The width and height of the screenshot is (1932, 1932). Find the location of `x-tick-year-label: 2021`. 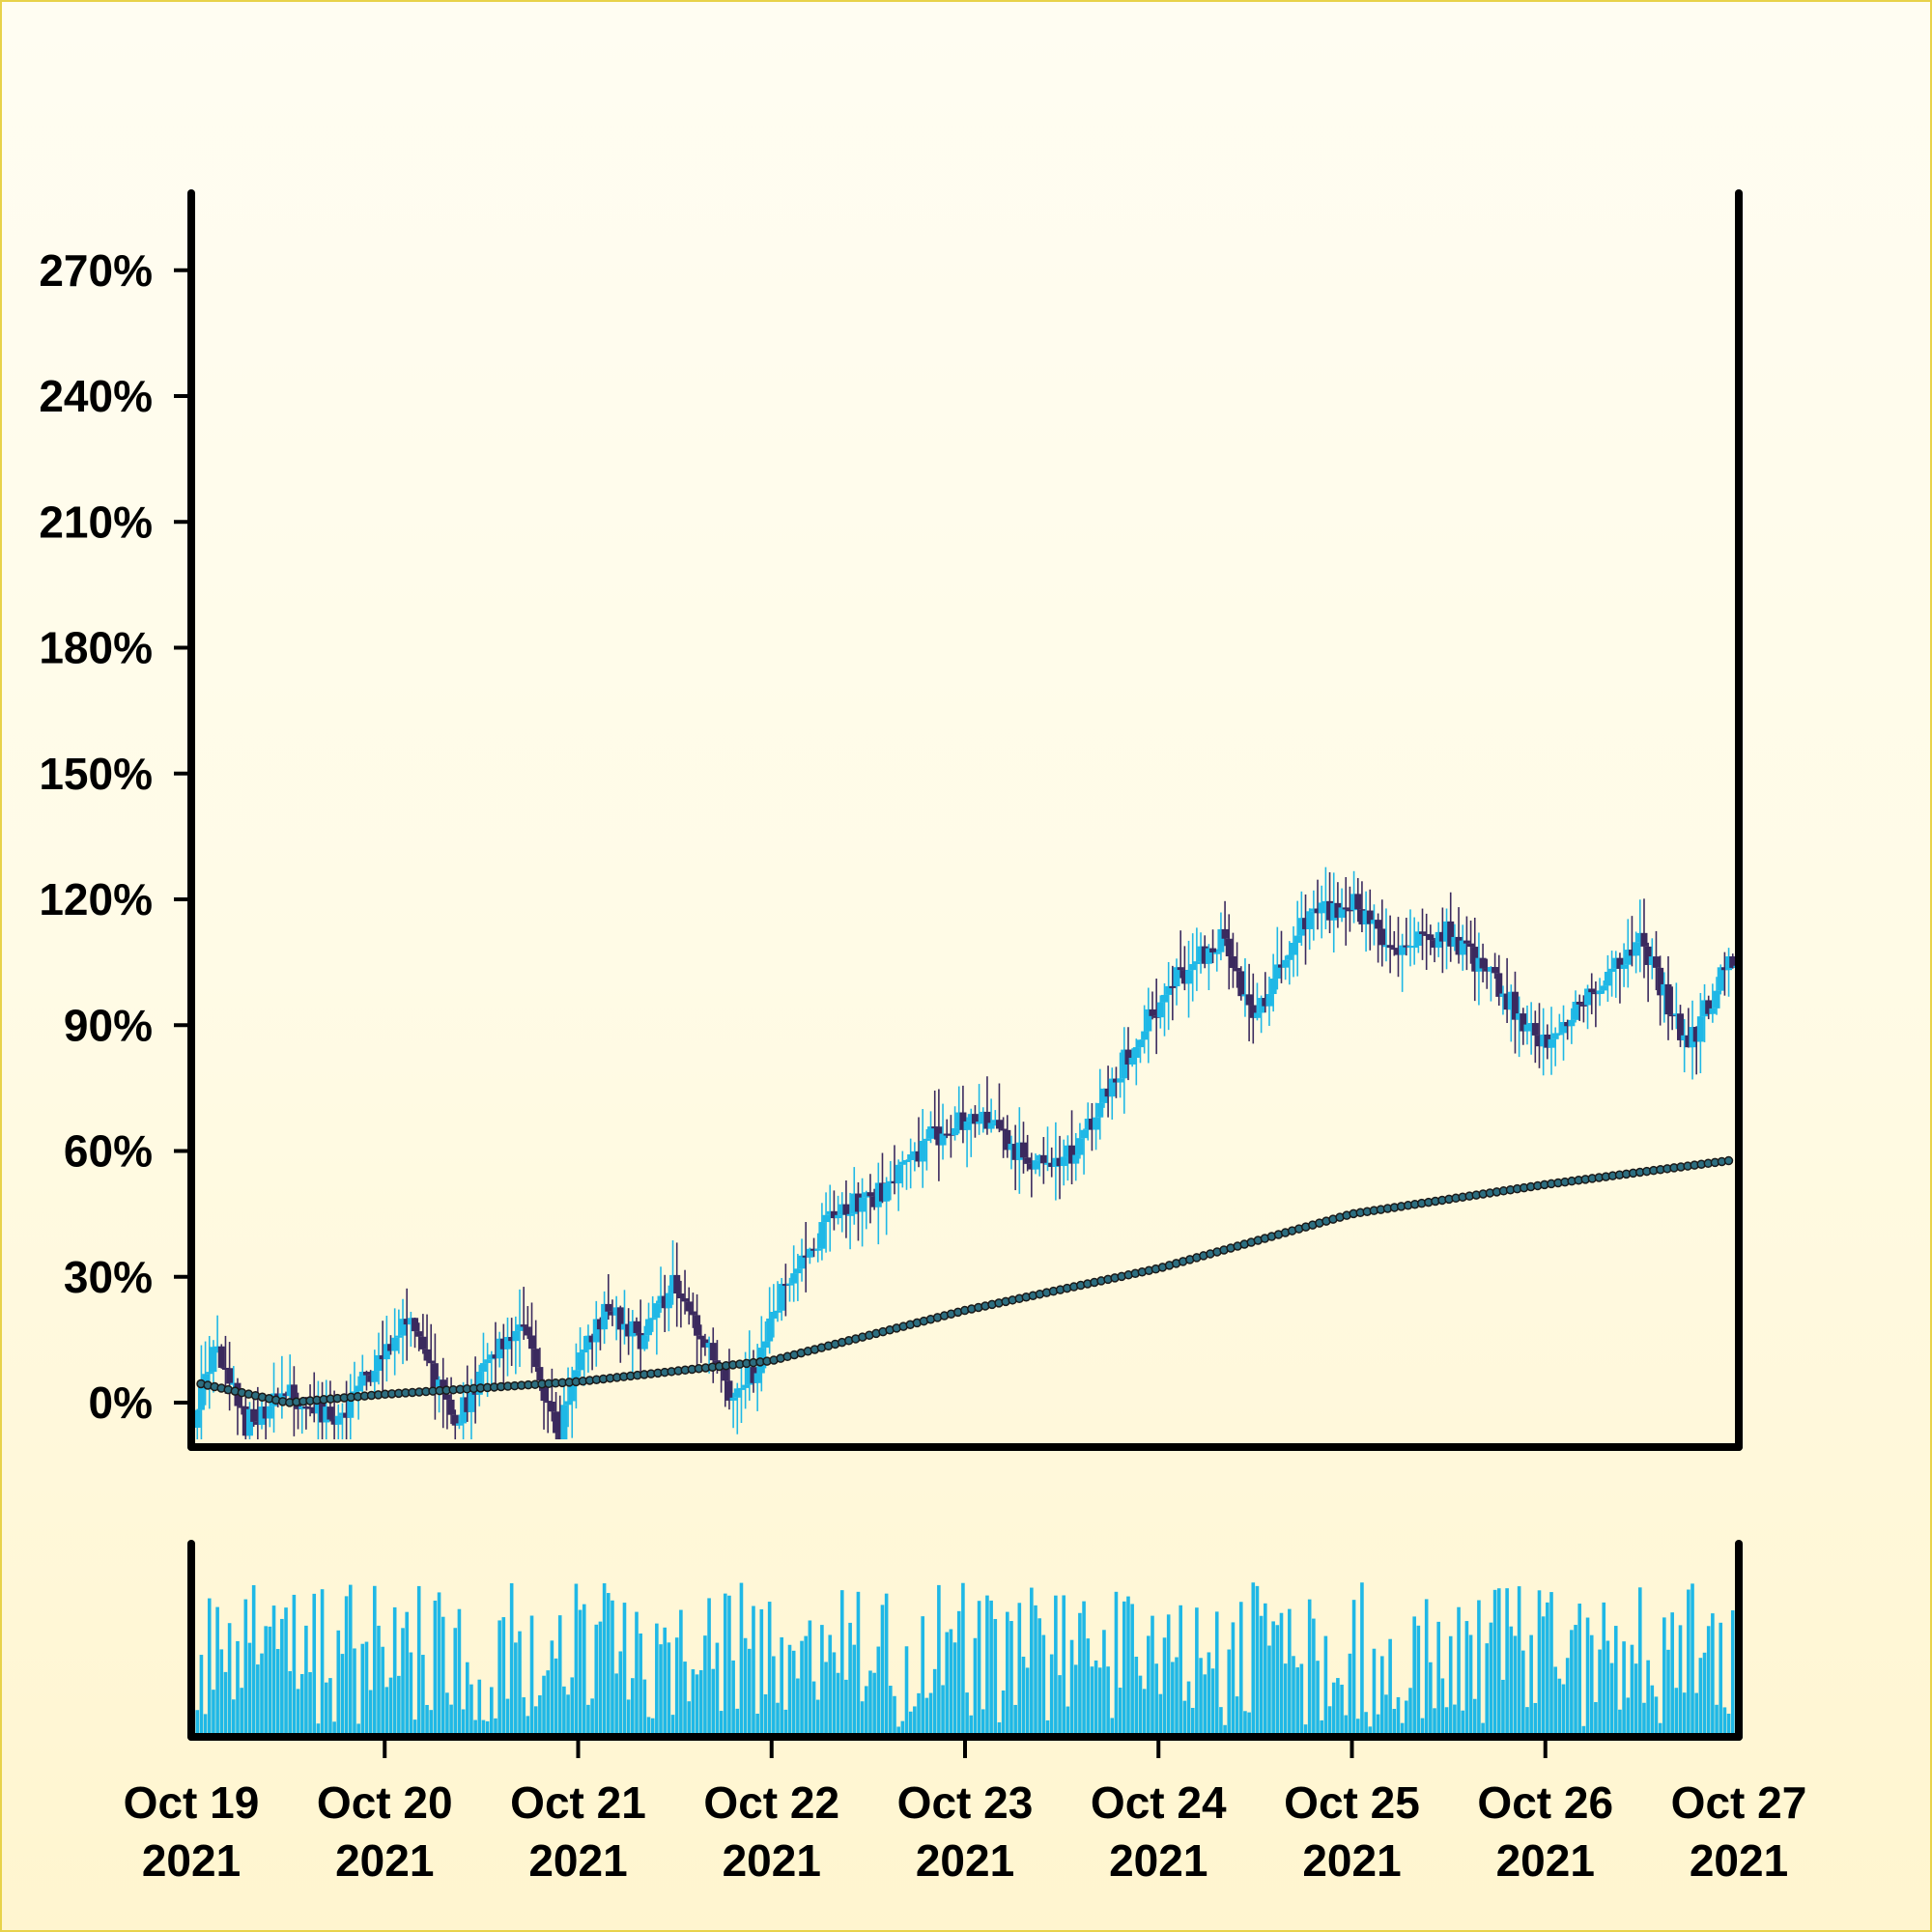

x-tick-year-label: 2021 is located at coordinates (1739, 1860).